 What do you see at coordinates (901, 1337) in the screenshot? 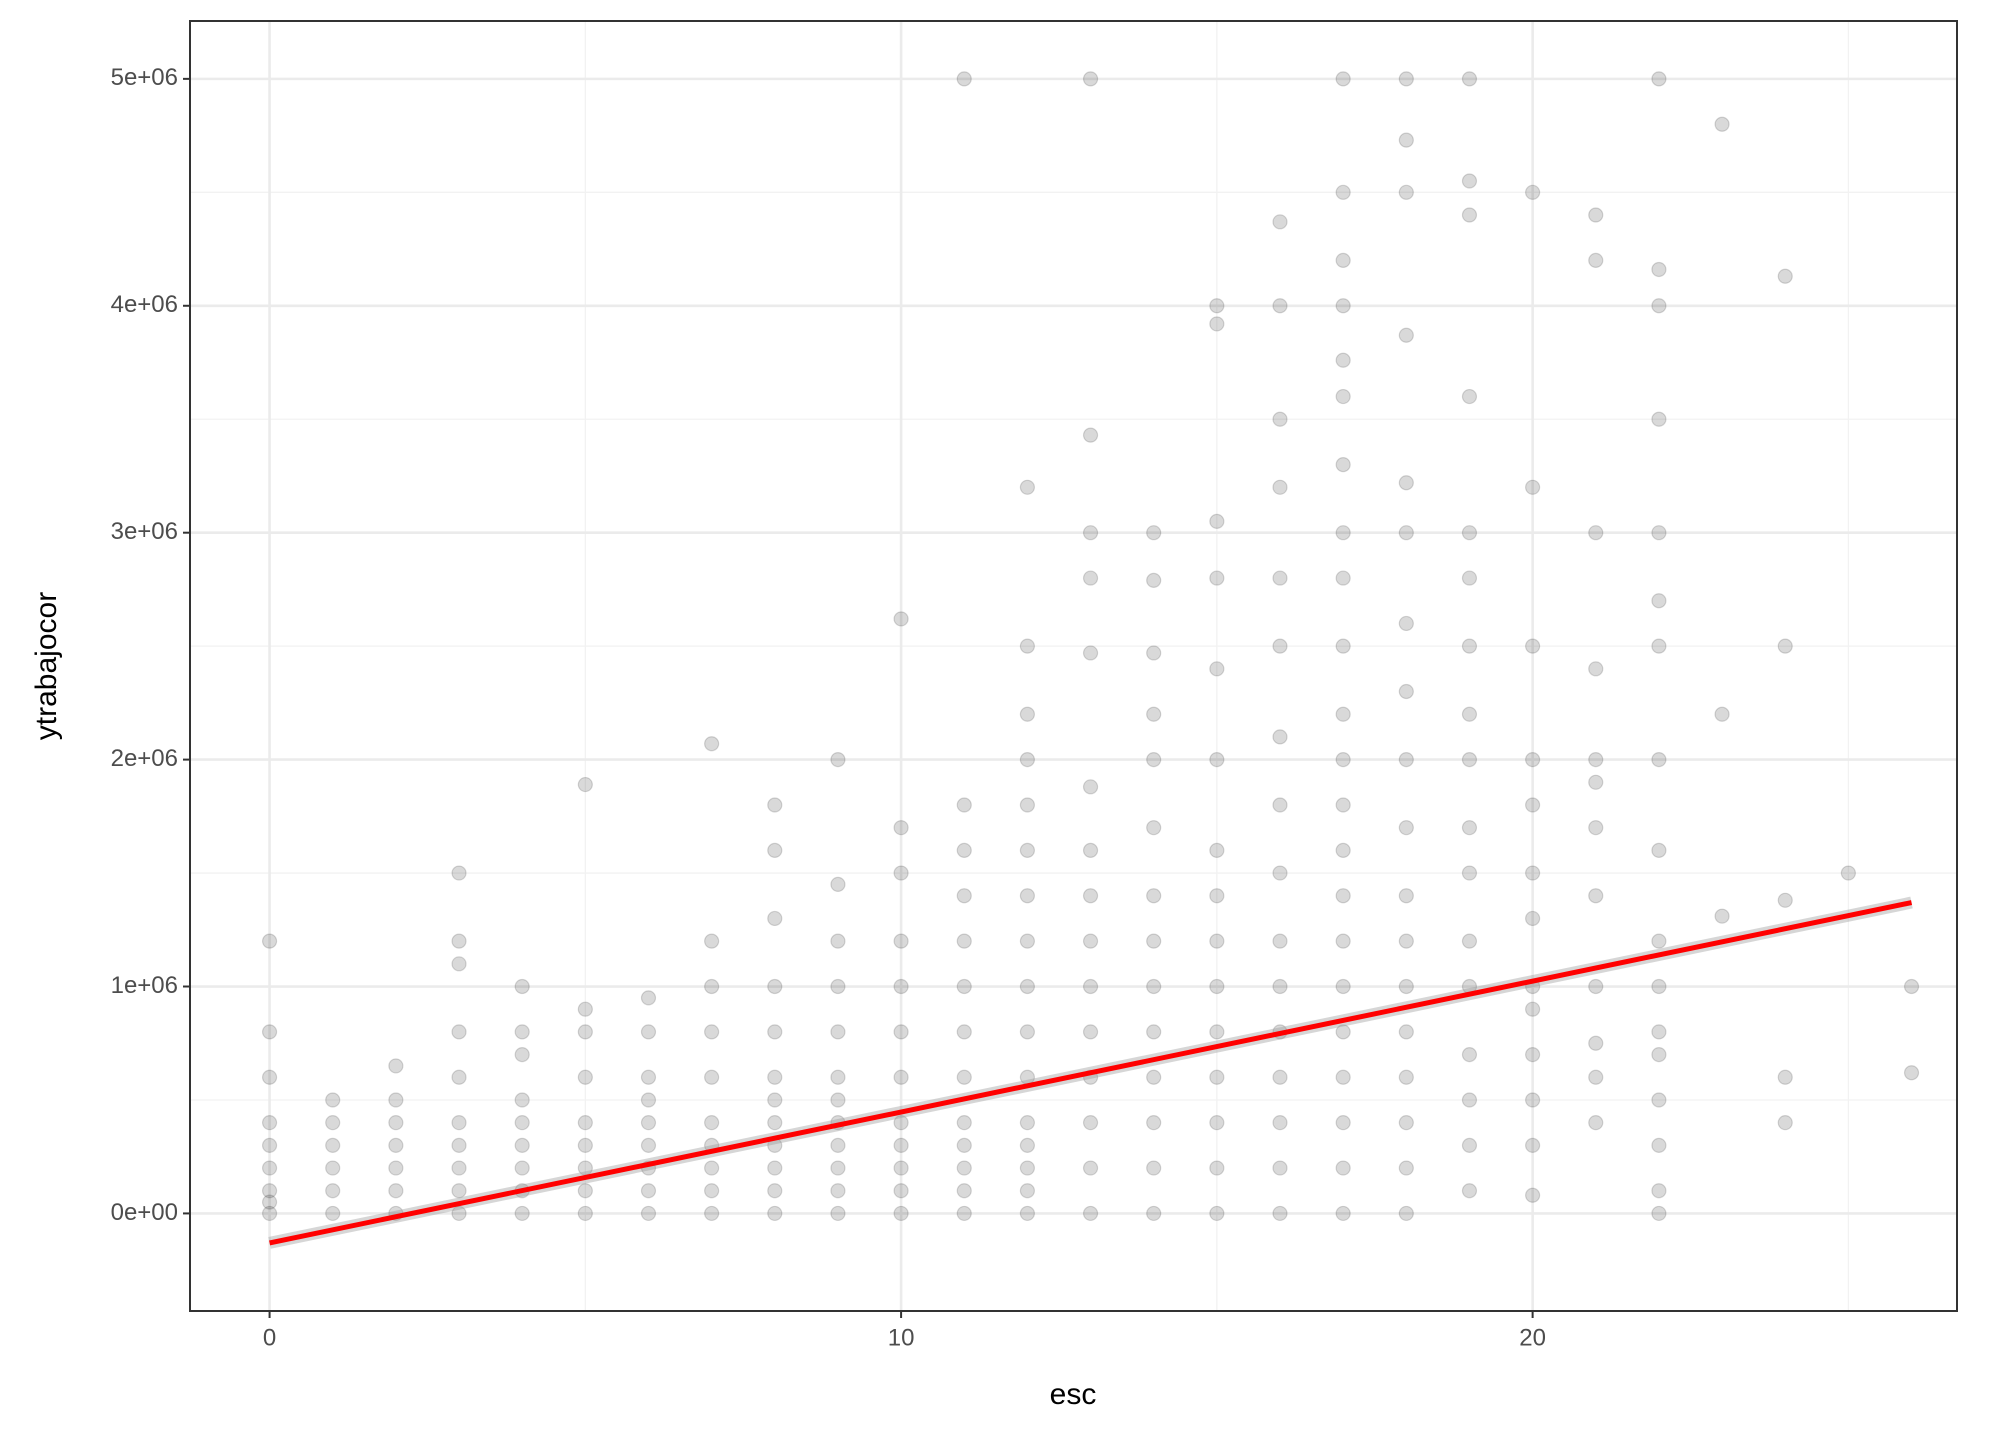
I see `x-tick-label: 10` at bounding box center [901, 1337].